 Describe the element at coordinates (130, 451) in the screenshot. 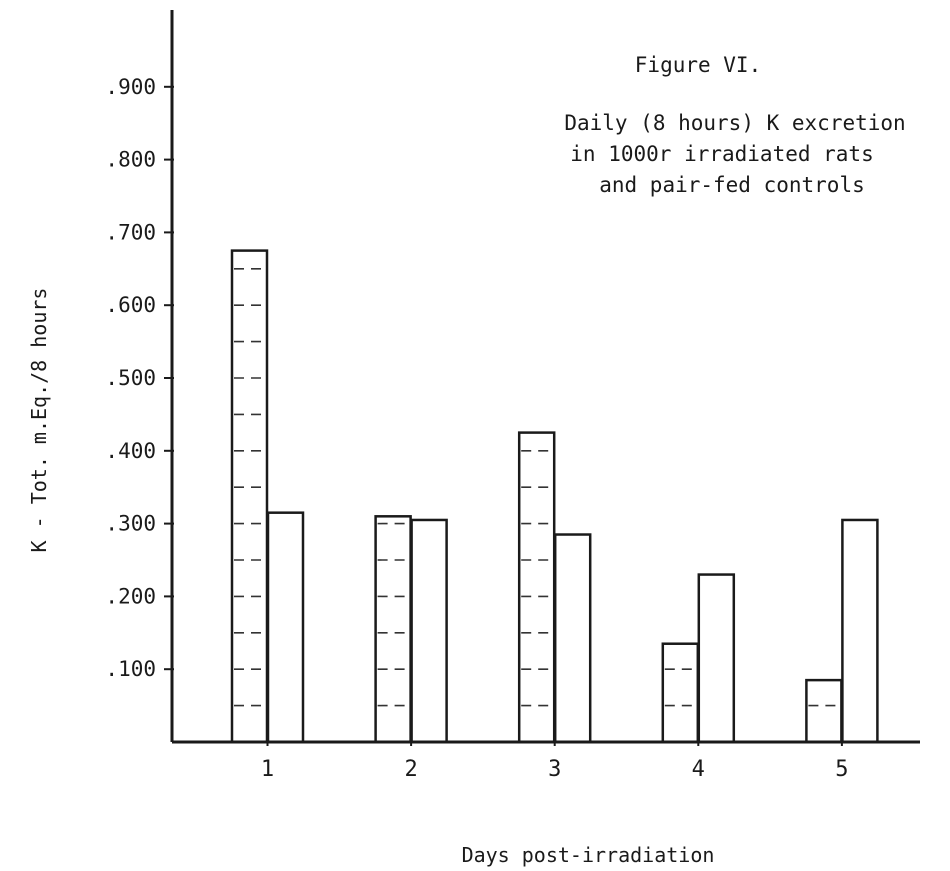

I see `y-tick-label: .400` at that location.